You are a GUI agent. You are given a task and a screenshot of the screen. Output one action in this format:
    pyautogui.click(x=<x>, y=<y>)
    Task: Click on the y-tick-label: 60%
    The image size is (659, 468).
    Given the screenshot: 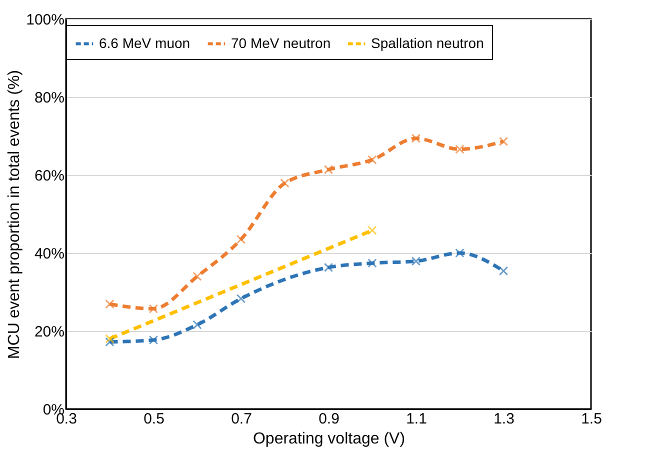 What is the action you would take?
    pyautogui.click(x=49, y=176)
    